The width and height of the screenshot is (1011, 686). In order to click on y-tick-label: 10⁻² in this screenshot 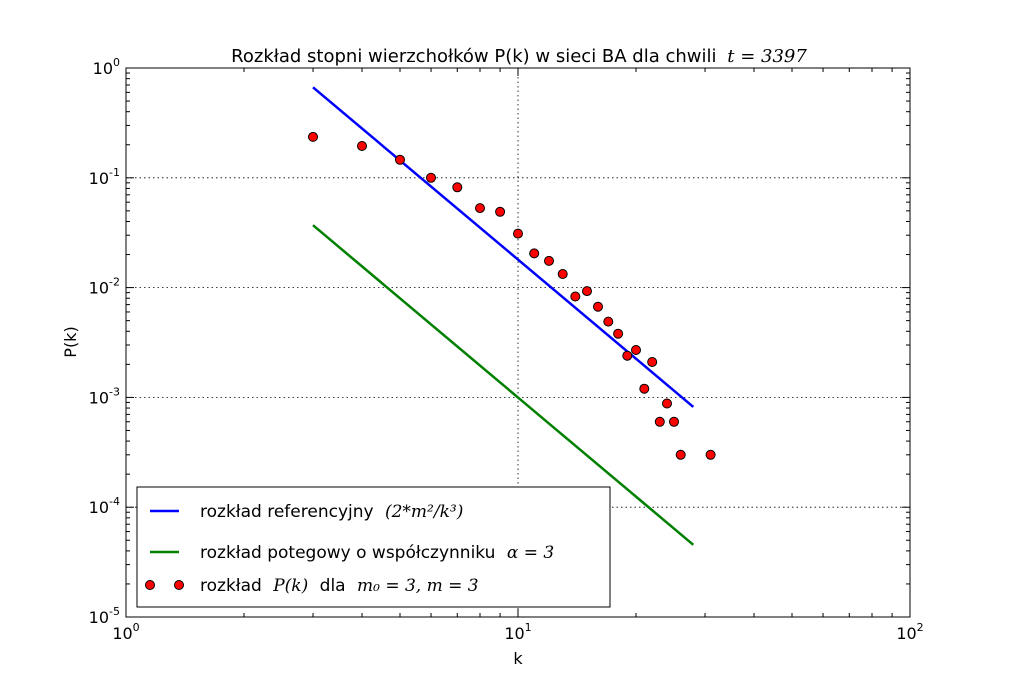, I will do `click(104, 287)`.